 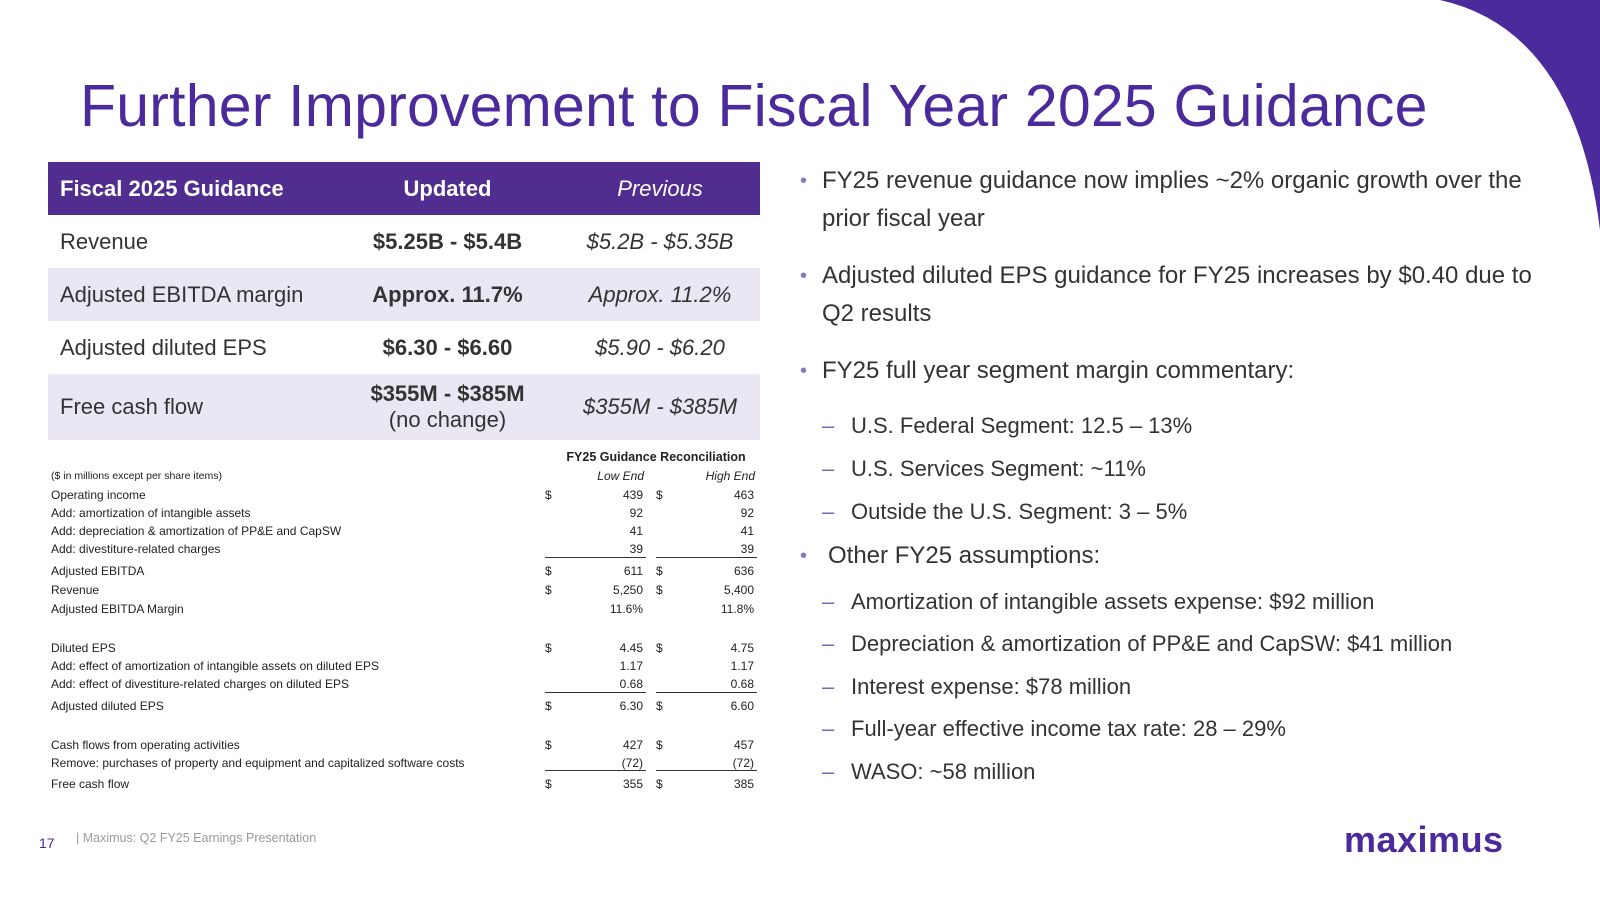 I want to click on high-end-value: 385, so click(x=743, y=784).